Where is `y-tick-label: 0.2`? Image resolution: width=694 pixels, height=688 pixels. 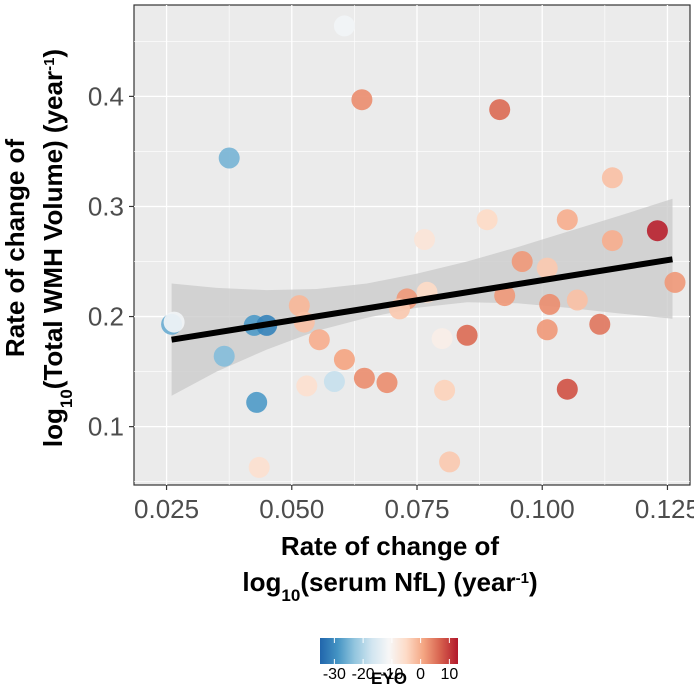
y-tick-label: 0.2 is located at coordinates (106, 317).